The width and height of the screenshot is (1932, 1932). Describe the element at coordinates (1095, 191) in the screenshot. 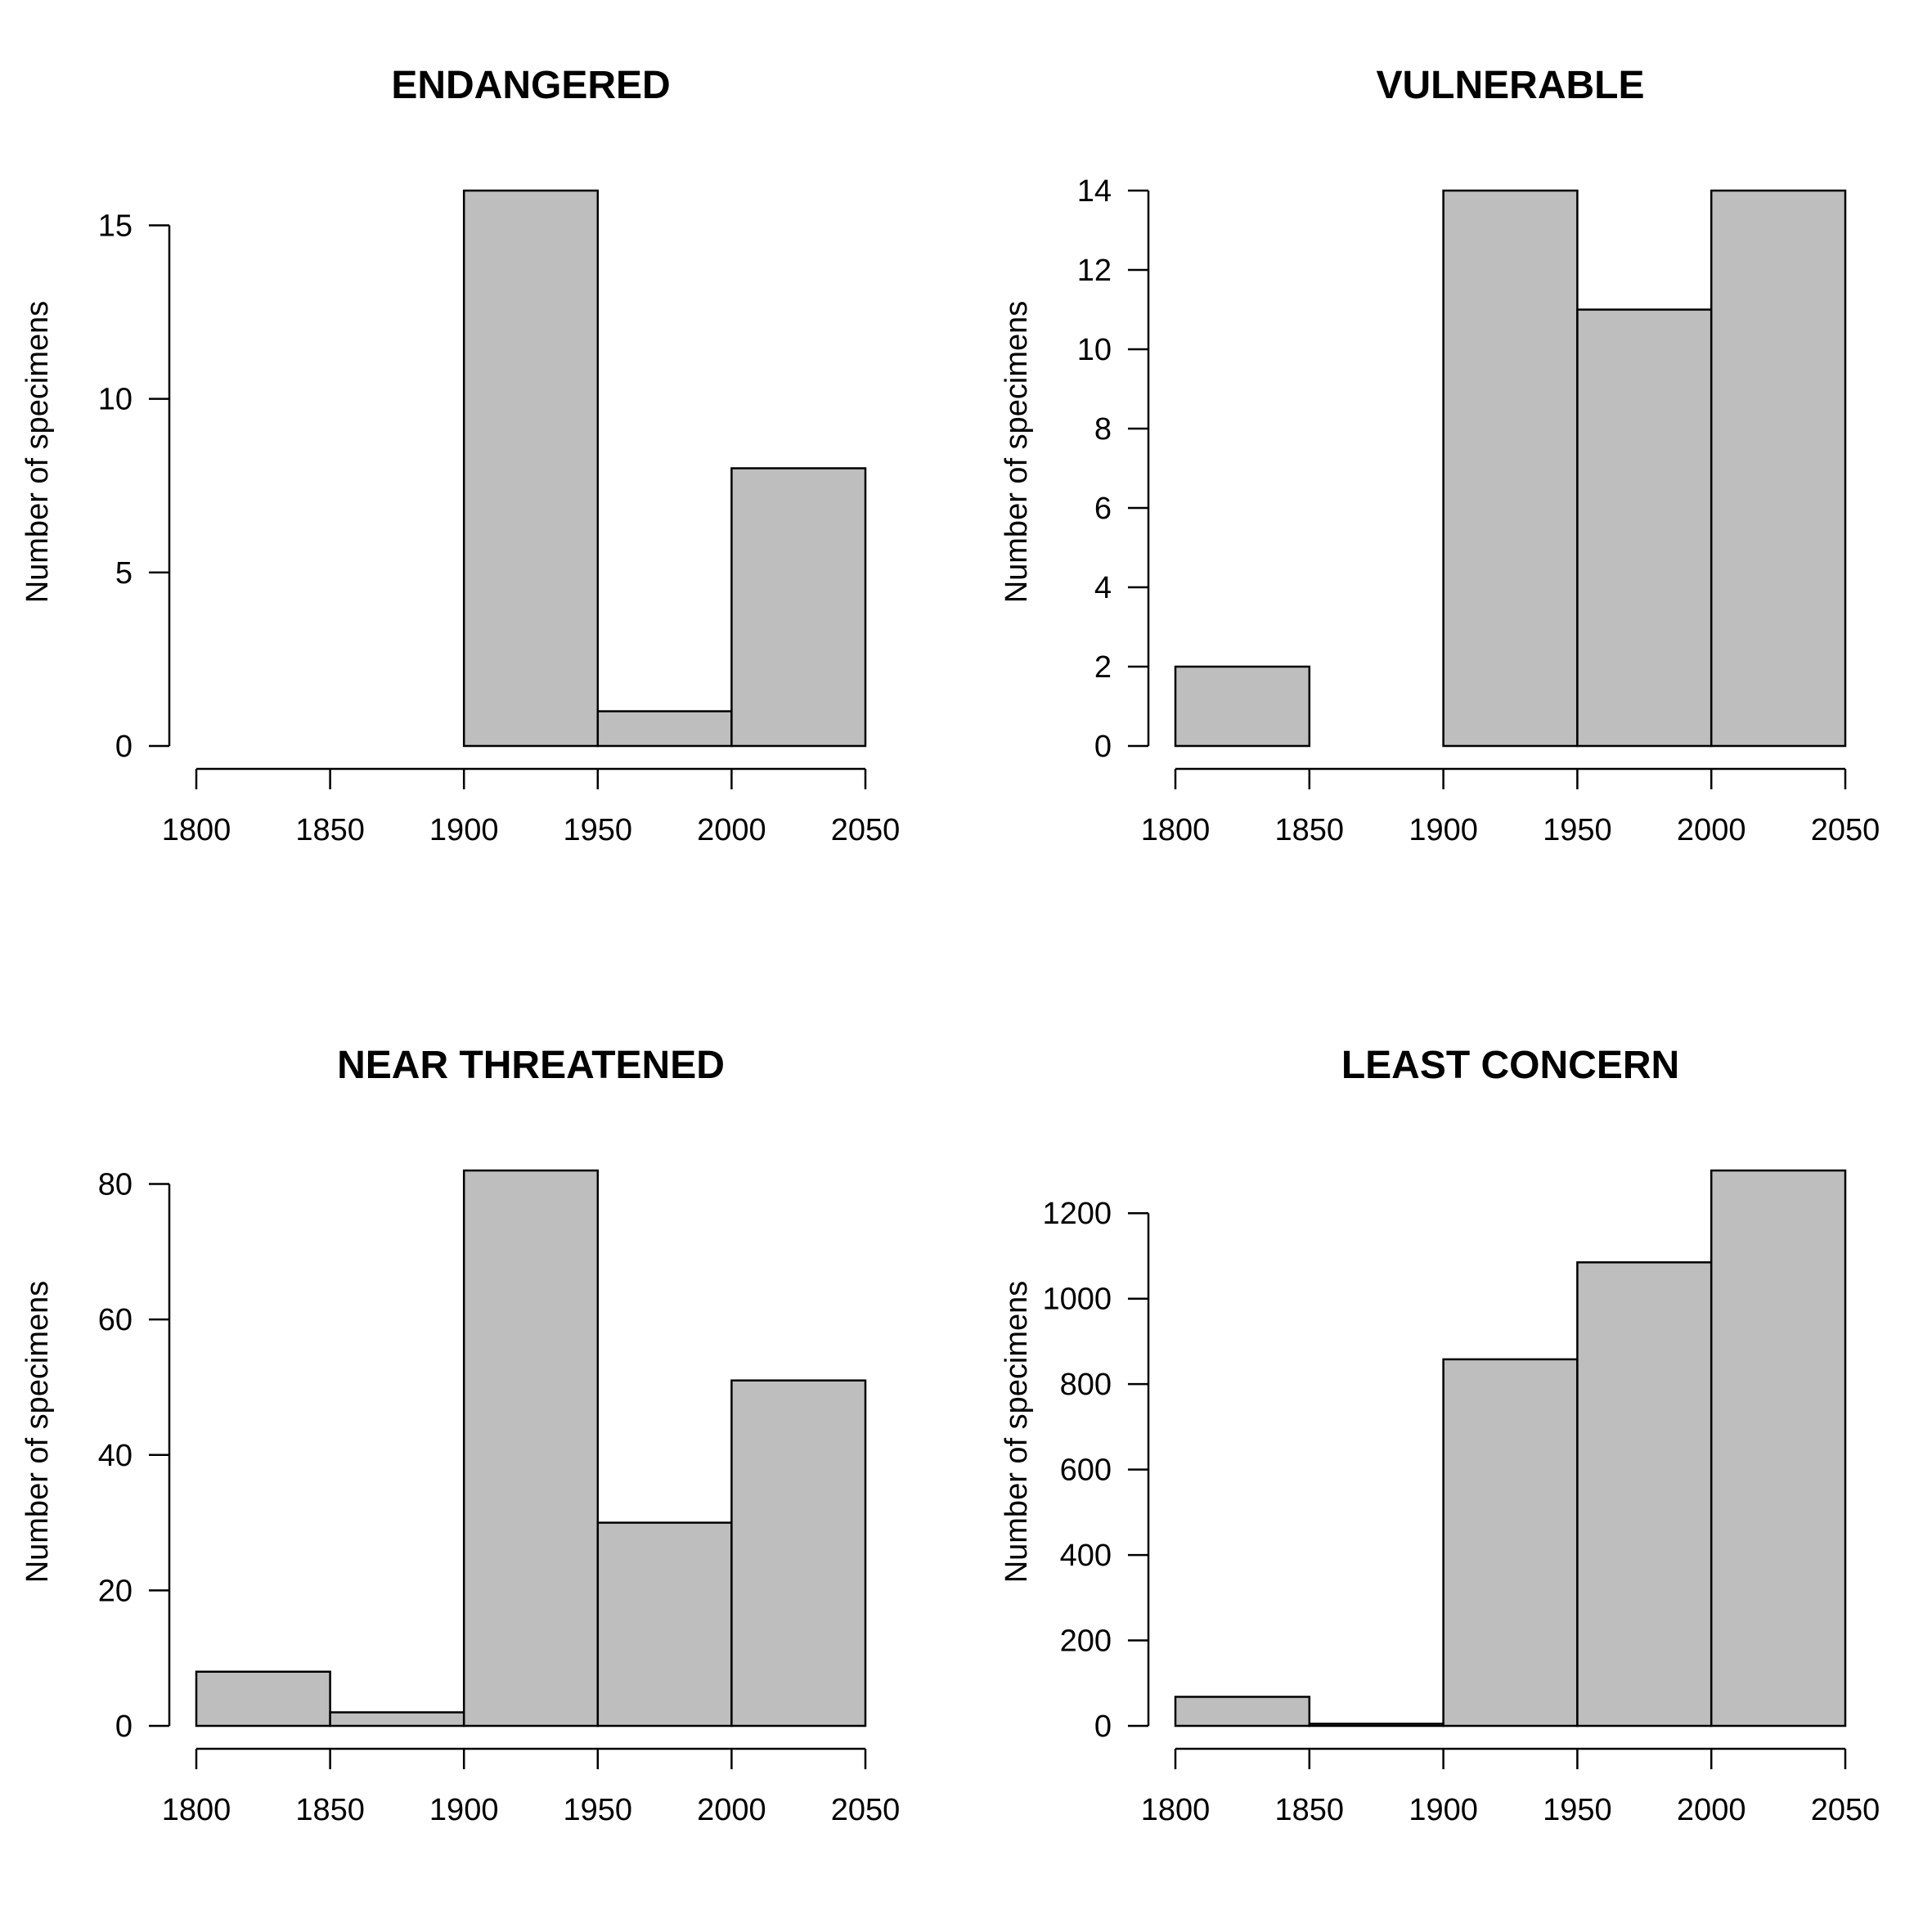

I see `y-tick-label: 14` at that location.